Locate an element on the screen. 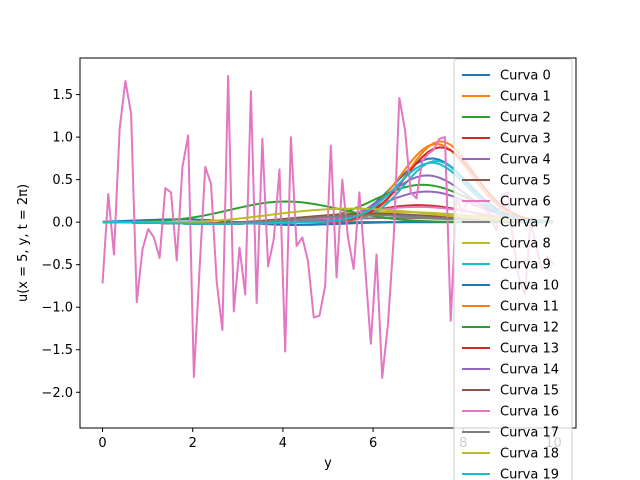 Image resolution: width=640 pixels, height=480 pixels. y-tick-label: 1.5 is located at coordinates (62, 95).